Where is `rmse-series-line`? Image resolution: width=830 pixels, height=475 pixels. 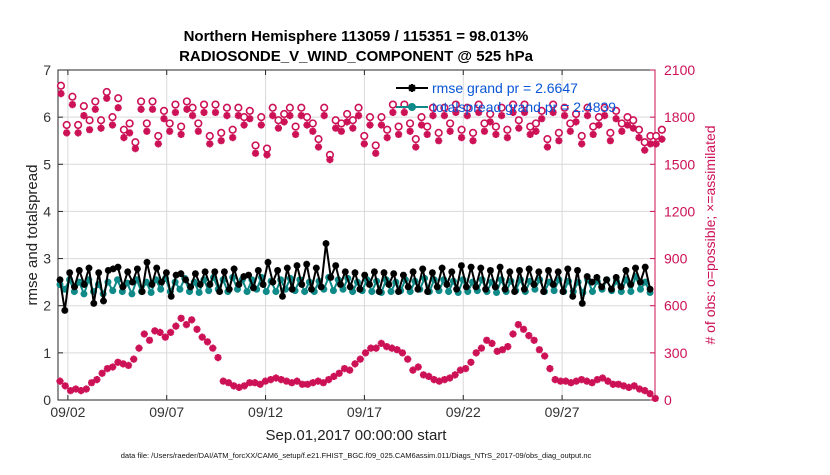
rmse-series-line is located at coordinates (355, 277).